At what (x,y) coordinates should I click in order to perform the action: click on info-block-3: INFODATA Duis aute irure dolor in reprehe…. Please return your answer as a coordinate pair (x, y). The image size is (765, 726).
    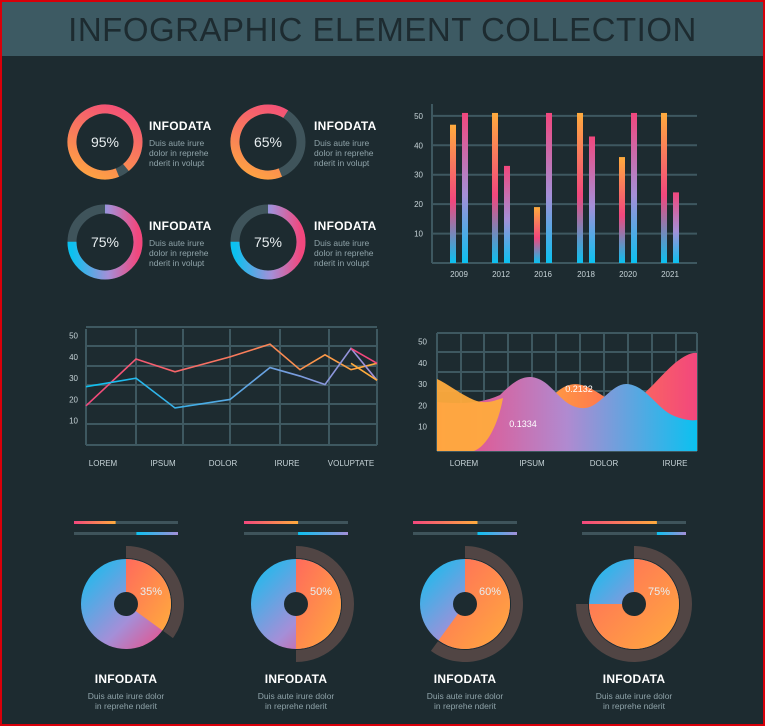
    Looking at the image, I should click on (204, 243).